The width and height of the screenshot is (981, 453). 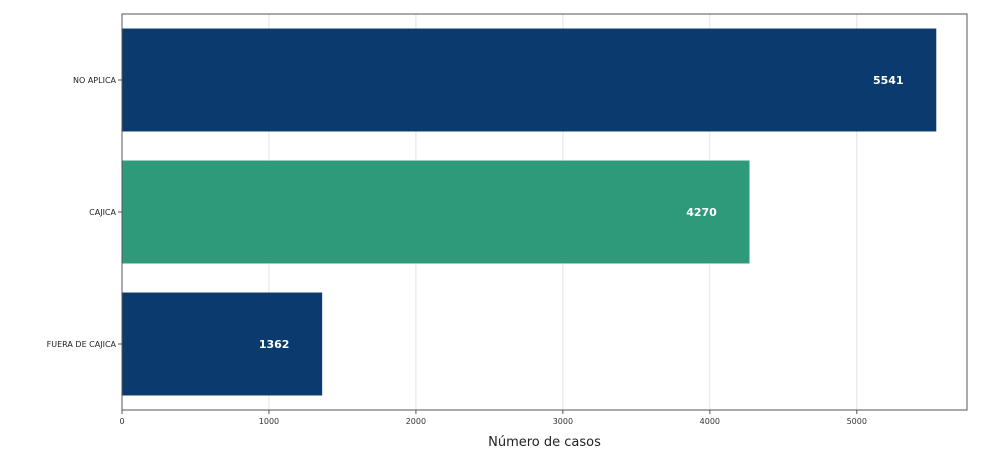 What do you see at coordinates (544, 442) in the screenshot?
I see `x-axis-title: Número de casos` at bounding box center [544, 442].